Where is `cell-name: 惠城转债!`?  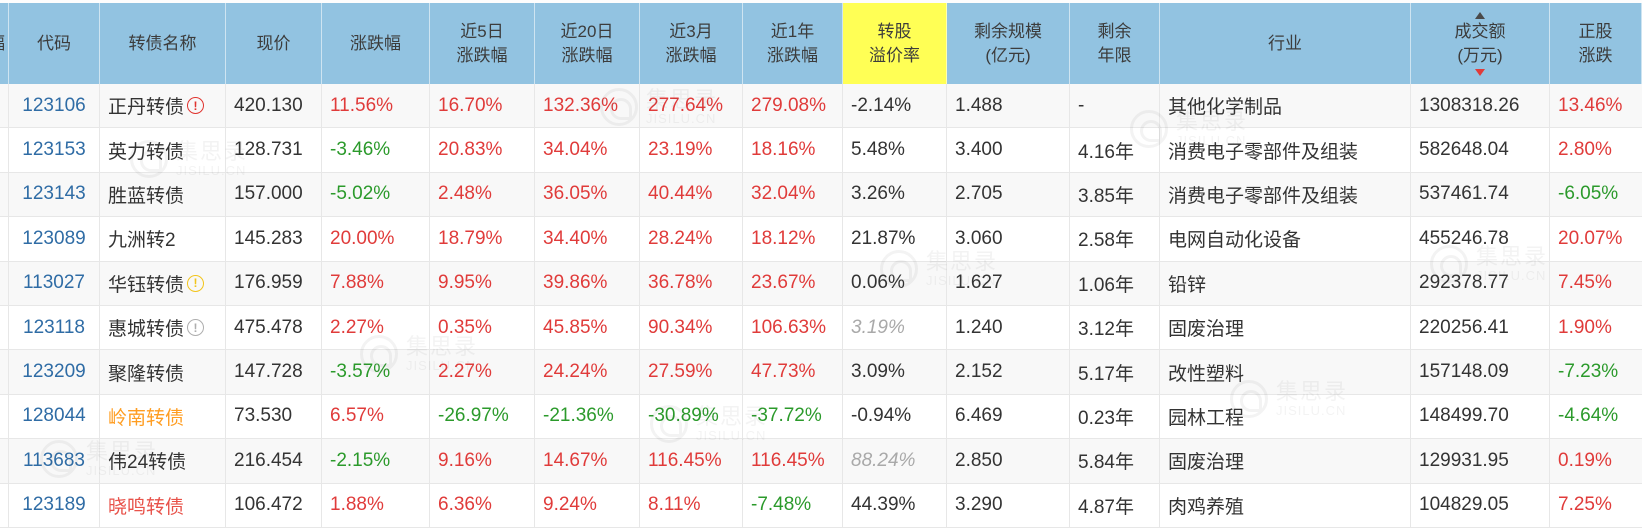 cell-name: 惠城转债! is located at coordinates (163, 327).